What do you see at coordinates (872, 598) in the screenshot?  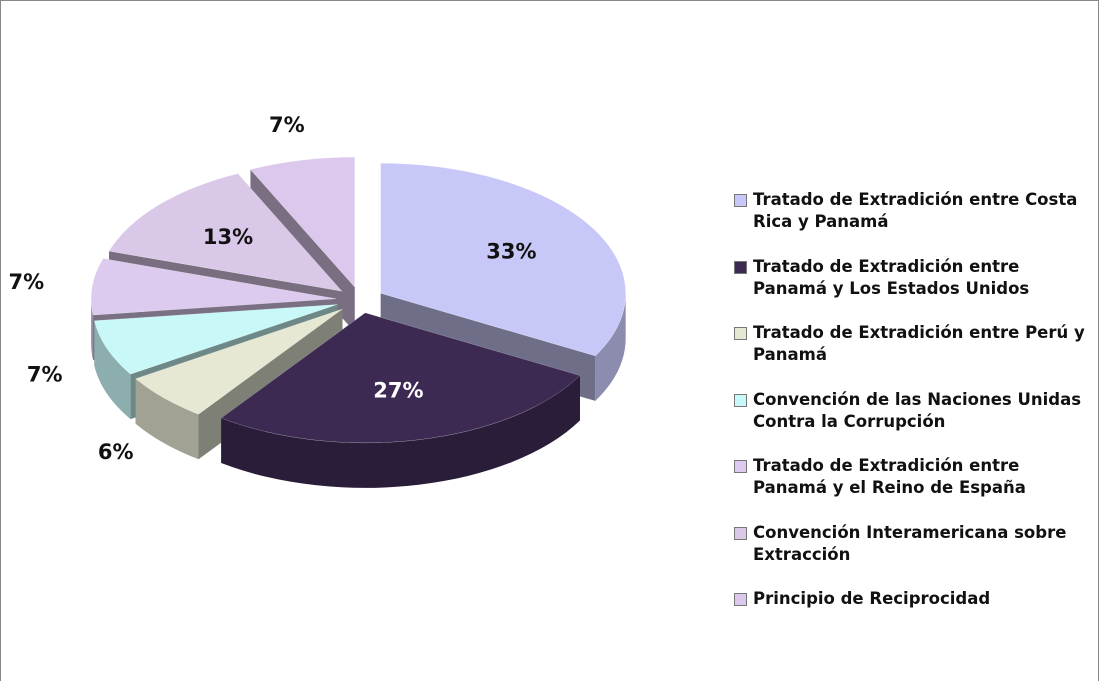 I see `legend-label: Principio de Reciprocidad` at bounding box center [872, 598].